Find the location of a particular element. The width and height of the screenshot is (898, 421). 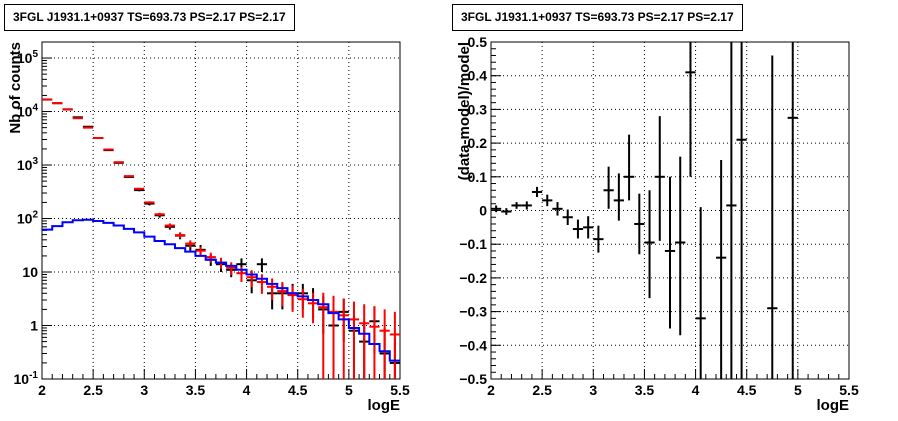

right-x-tick-label: 4.5 is located at coordinates (747, 390).